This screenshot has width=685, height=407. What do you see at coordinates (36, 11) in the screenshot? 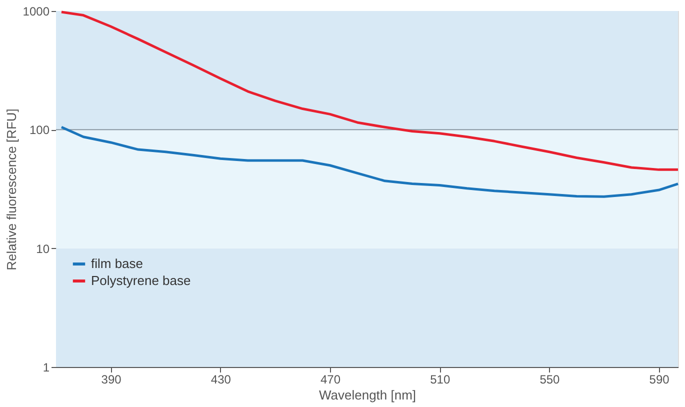
I see `y-tick-label: 1000` at bounding box center [36, 11].